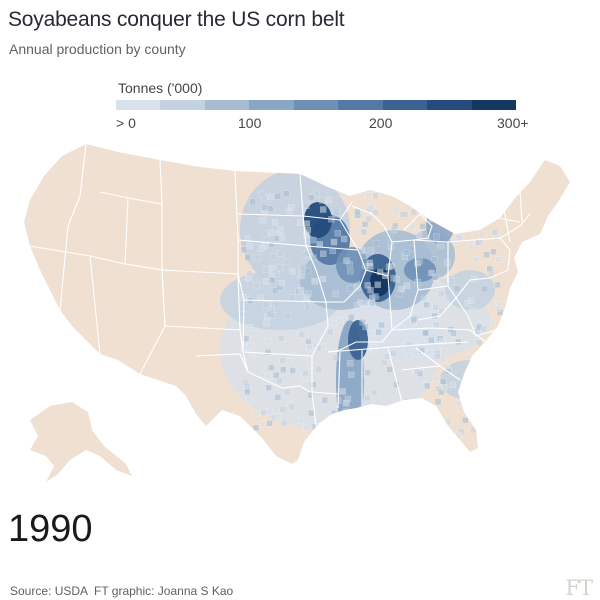  Describe the element at coordinates (579, 588) in the screenshot. I see `ft-logo: FT` at that location.